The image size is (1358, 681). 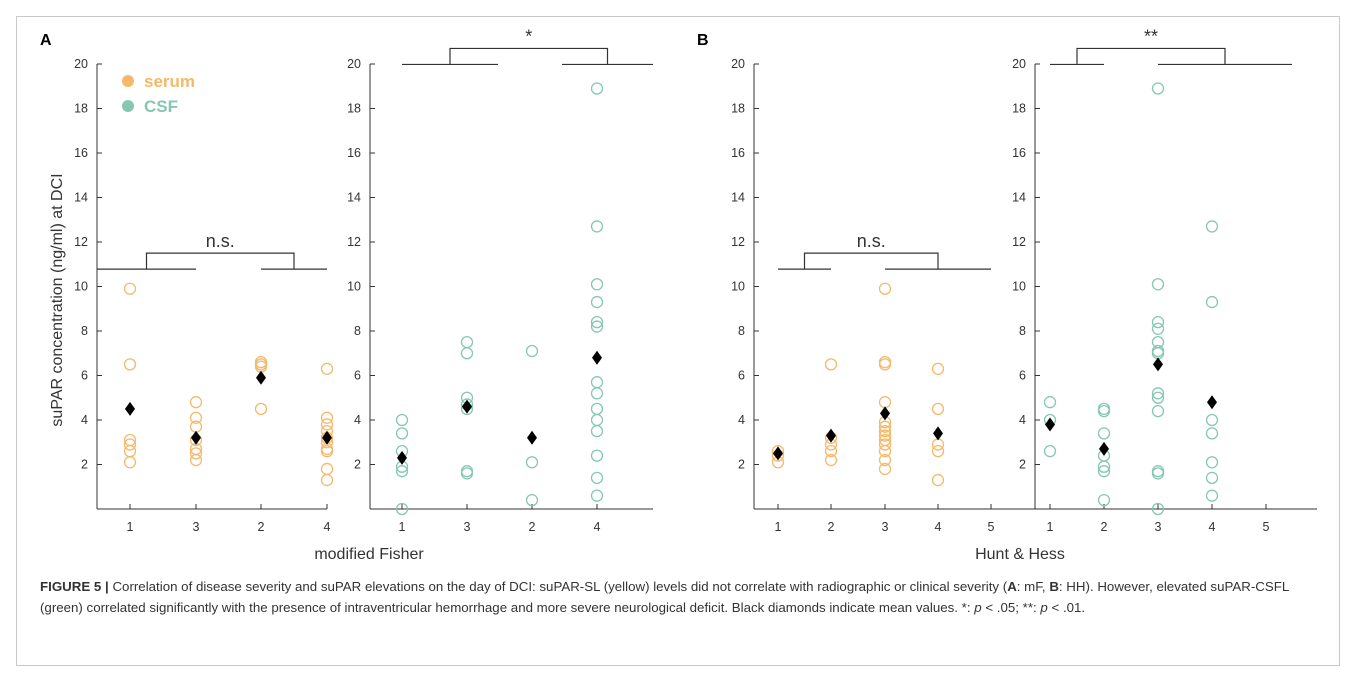 What do you see at coordinates (1020, 554) in the screenshot?
I see `x-axis-title-b: Hunt & Hess` at bounding box center [1020, 554].